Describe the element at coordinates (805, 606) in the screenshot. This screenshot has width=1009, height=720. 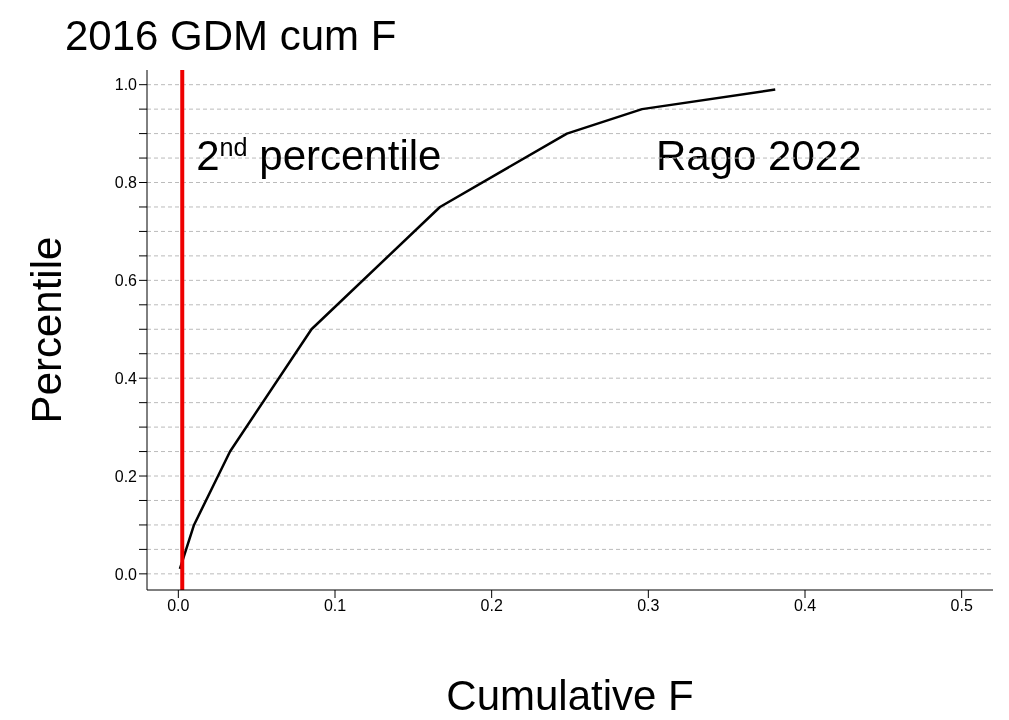
I see `x-tick-label: 0.4` at that location.